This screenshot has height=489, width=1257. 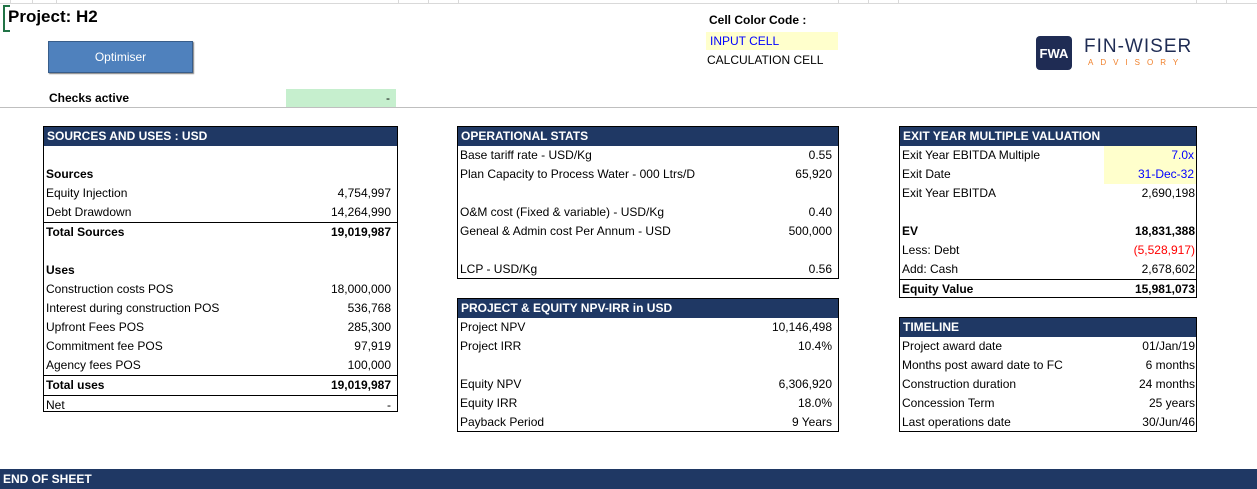 I want to click on fin-wiser-logo: FWA FIN-WISER ADVISORY, so click(x=1116, y=54).